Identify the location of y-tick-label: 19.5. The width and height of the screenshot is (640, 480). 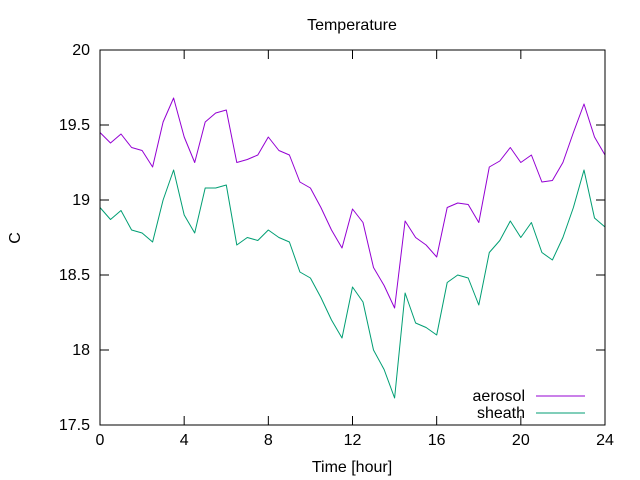
(74, 125).